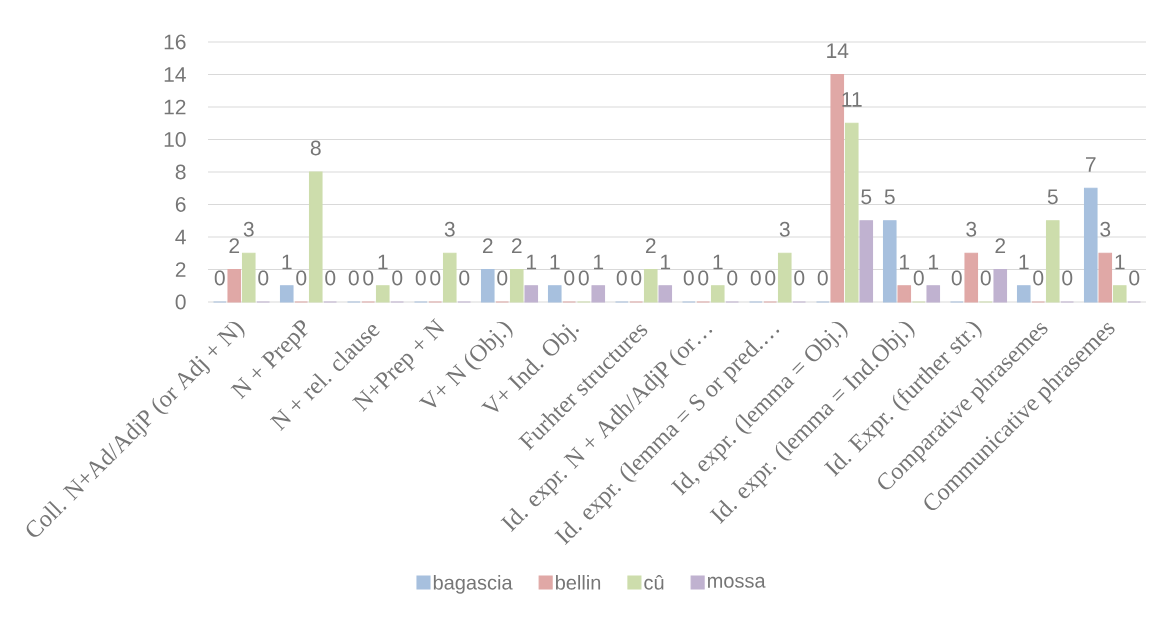 This screenshot has width=1161, height=617. Describe the element at coordinates (175, 74) in the screenshot. I see `y-tick-label: 14` at that location.